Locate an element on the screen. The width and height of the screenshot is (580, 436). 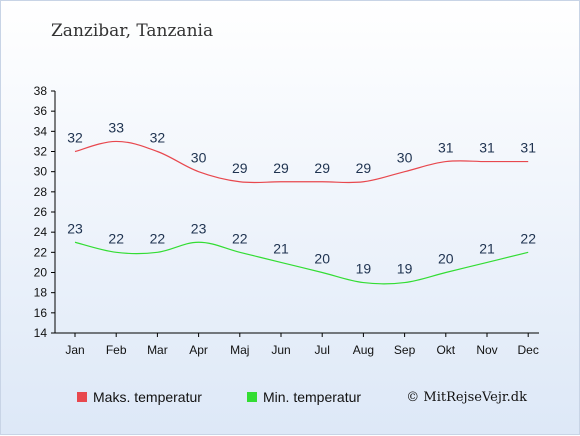
legend-max-label: Maks. temperatur is located at coordinates (147, 397).